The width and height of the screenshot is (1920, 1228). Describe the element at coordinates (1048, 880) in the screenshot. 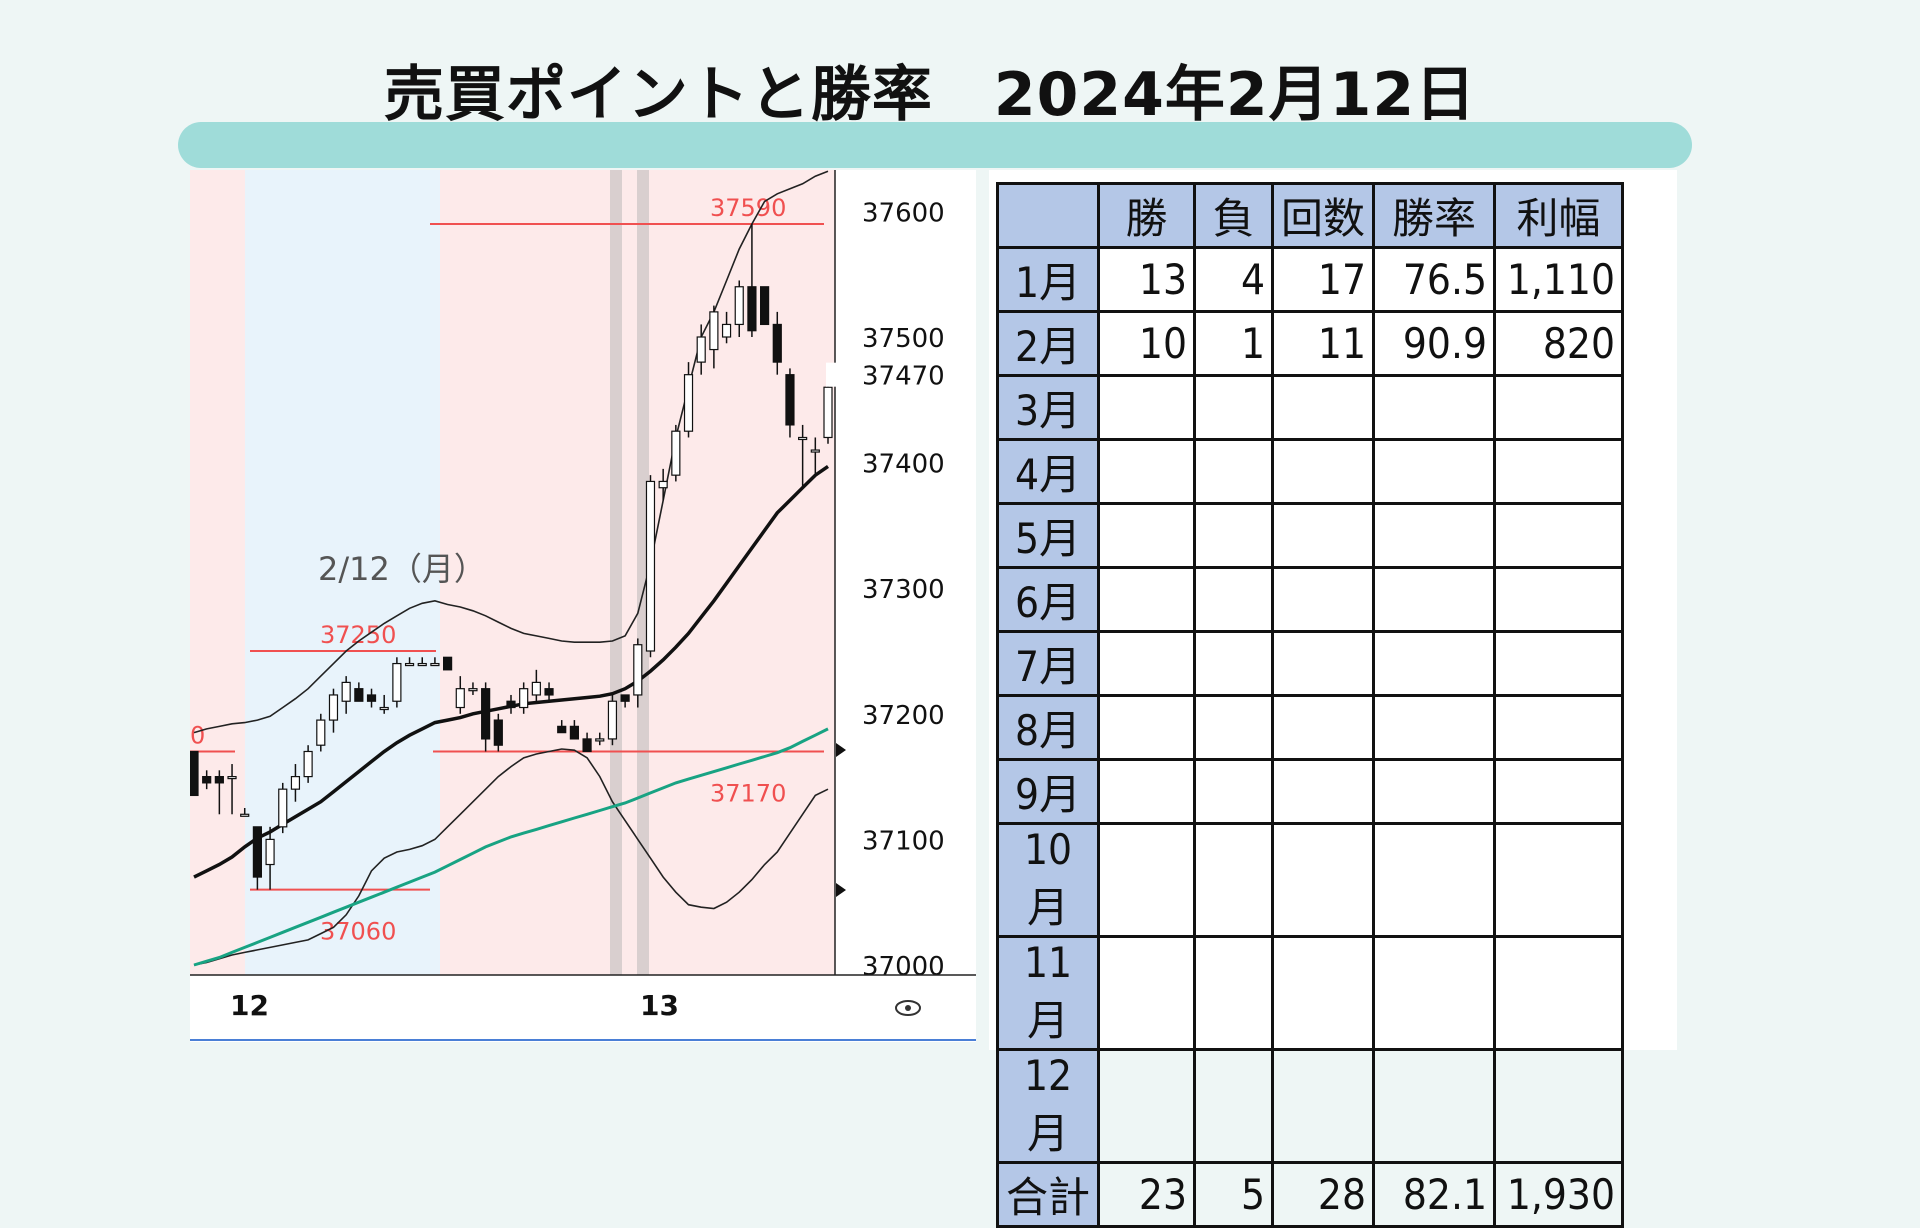

I see `cell-month: 10月` at that location.